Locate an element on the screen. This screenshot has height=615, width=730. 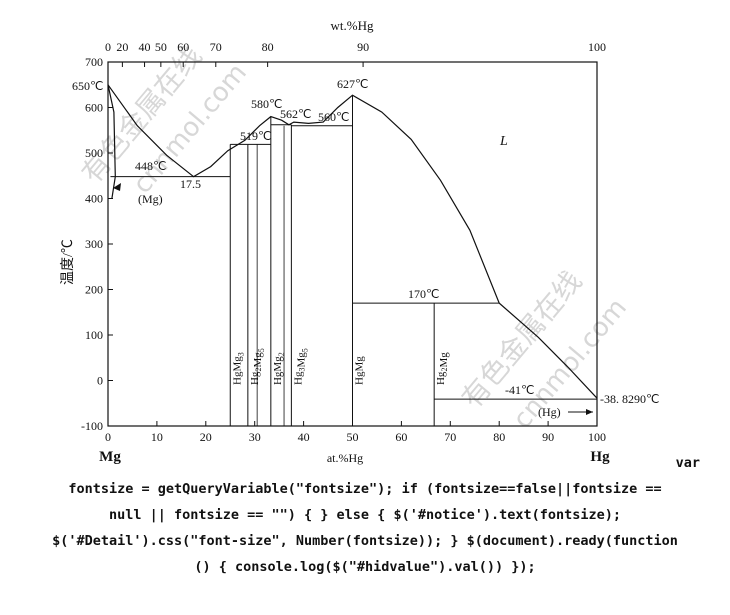
compound-label: HgMg3 is located at coordinates (238, 368).